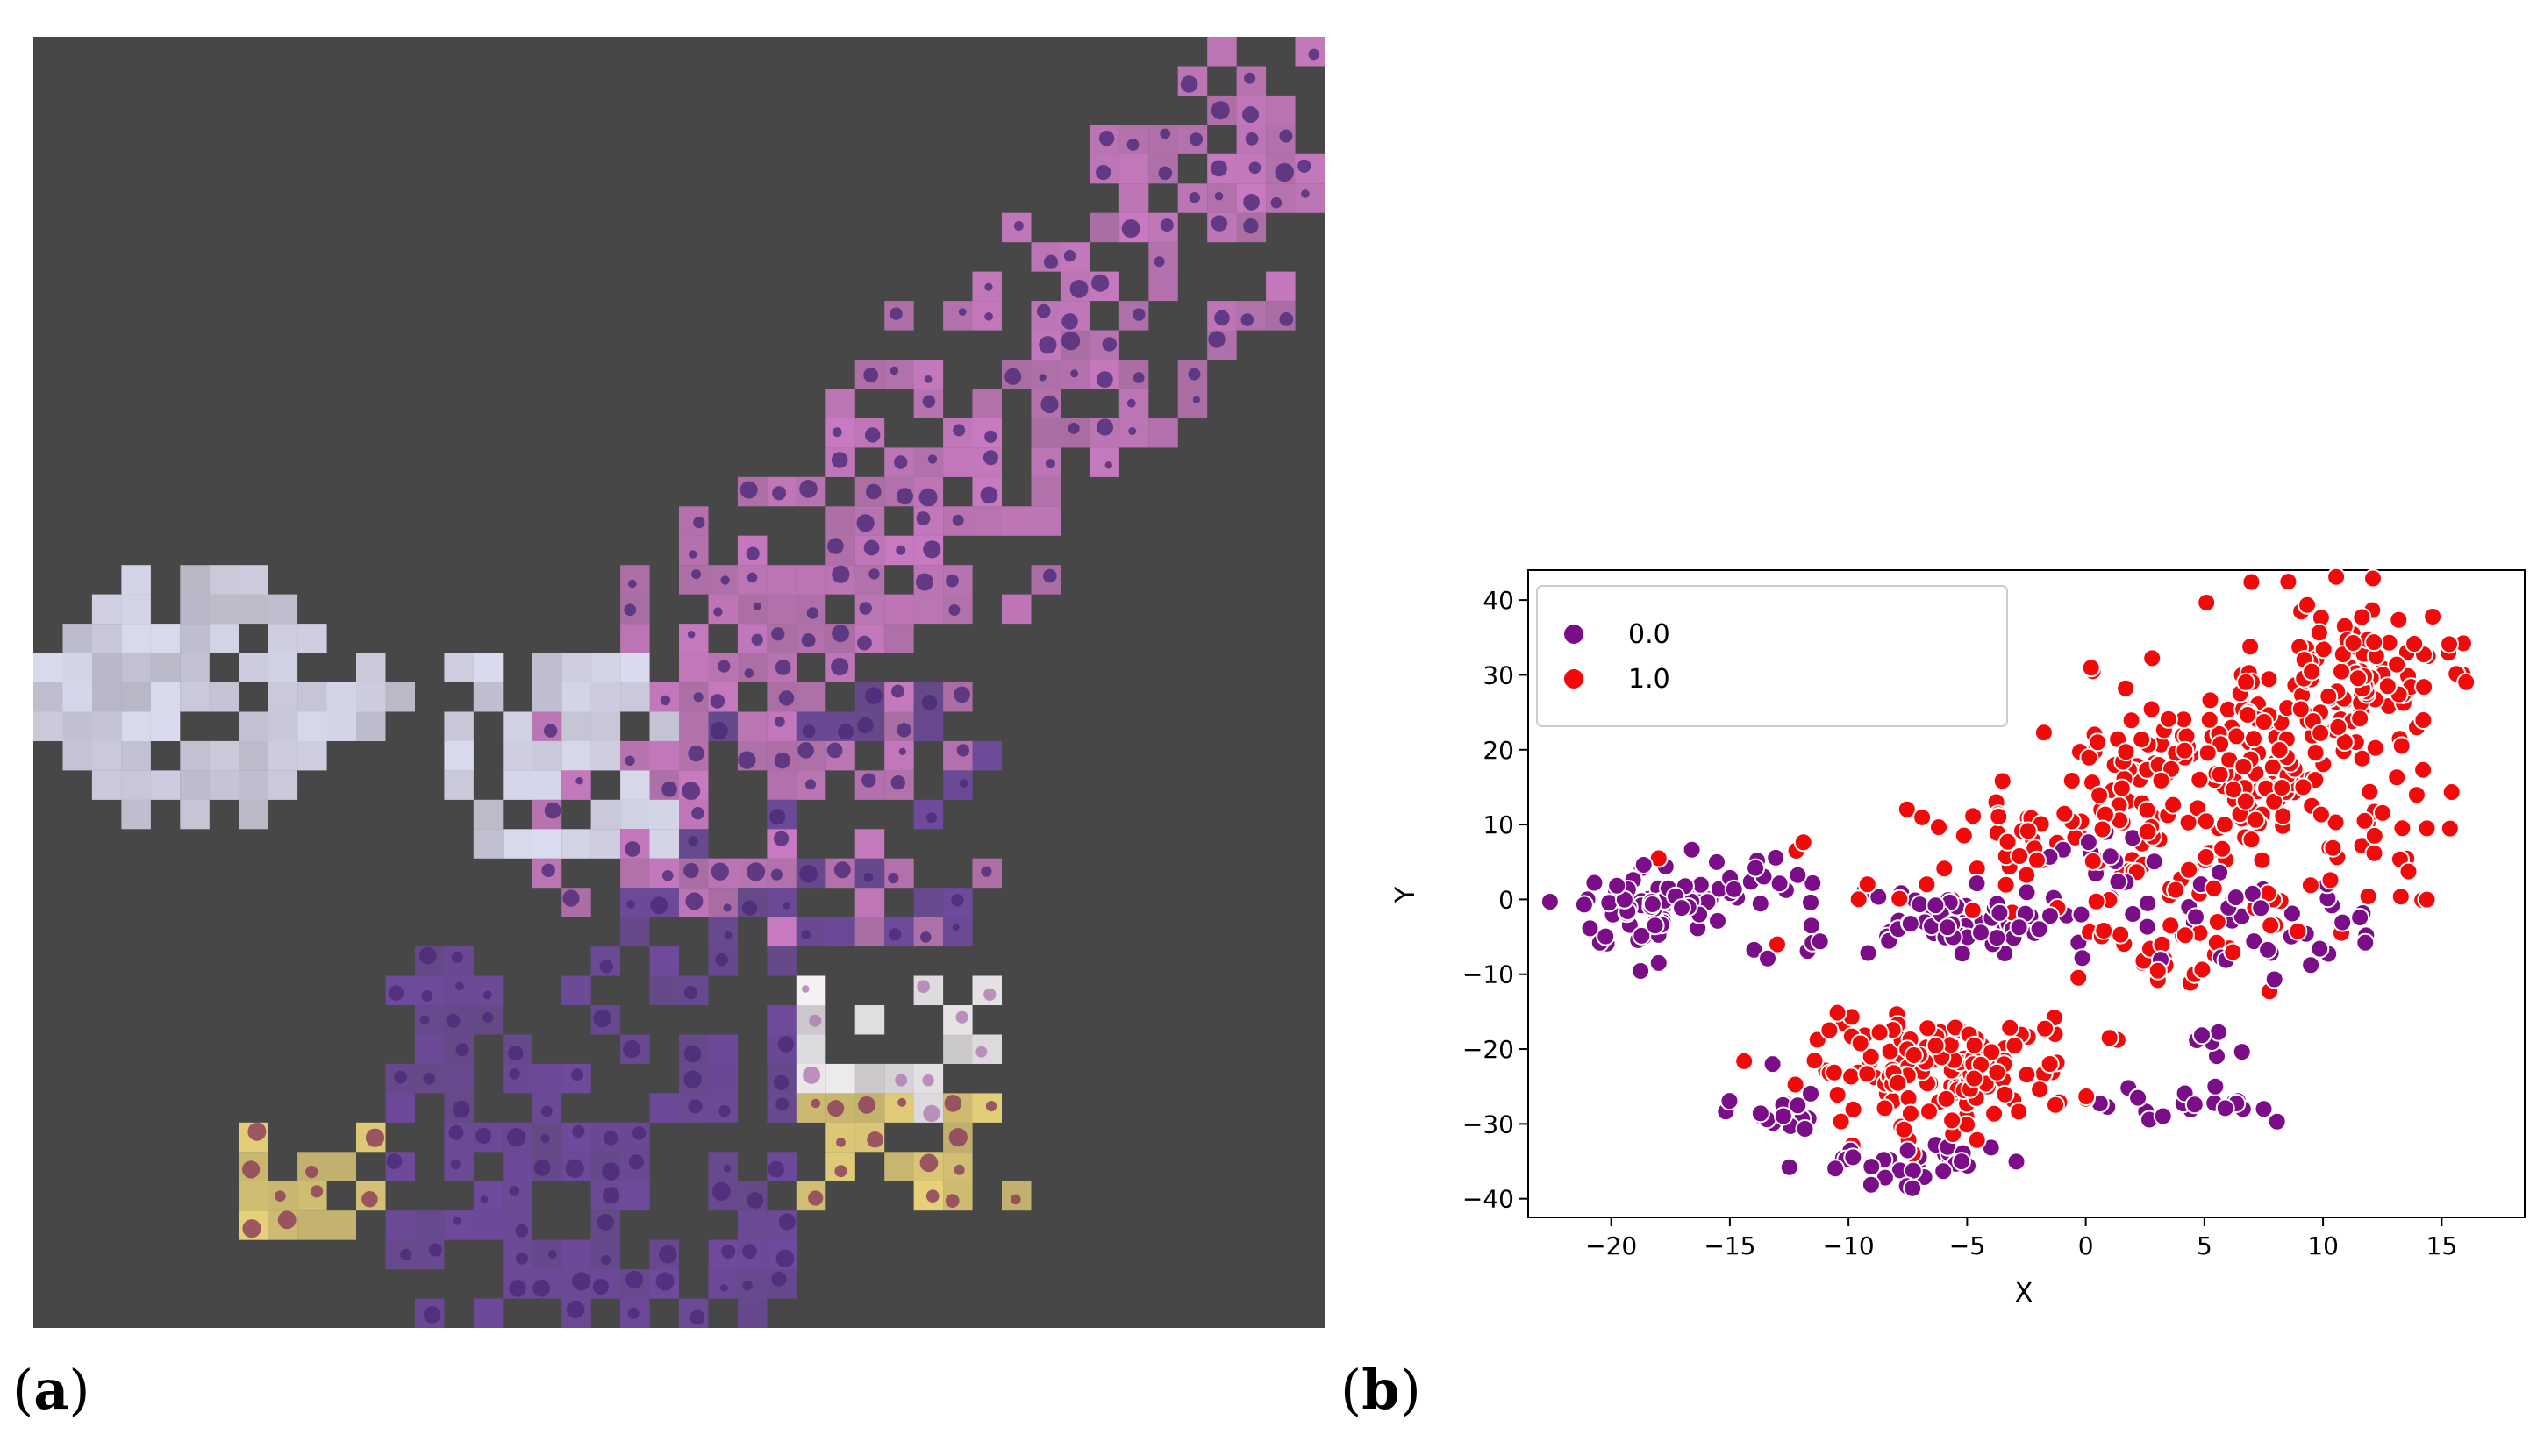 This screenshot has height=1456, width=2537. Describe the element at coordinates (2442, 1245) in the screenshot. I see `x-tick-label: 15` at that location.